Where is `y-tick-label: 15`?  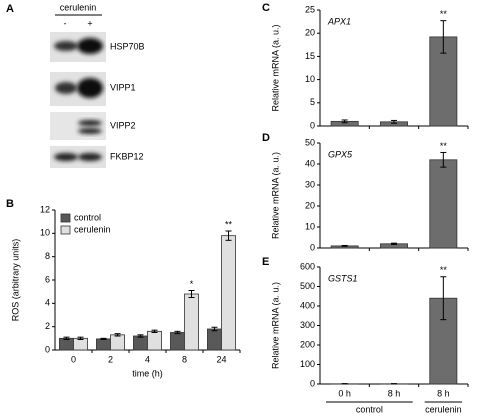
y-tick-label: 15 is located at coordinates (310, 56).